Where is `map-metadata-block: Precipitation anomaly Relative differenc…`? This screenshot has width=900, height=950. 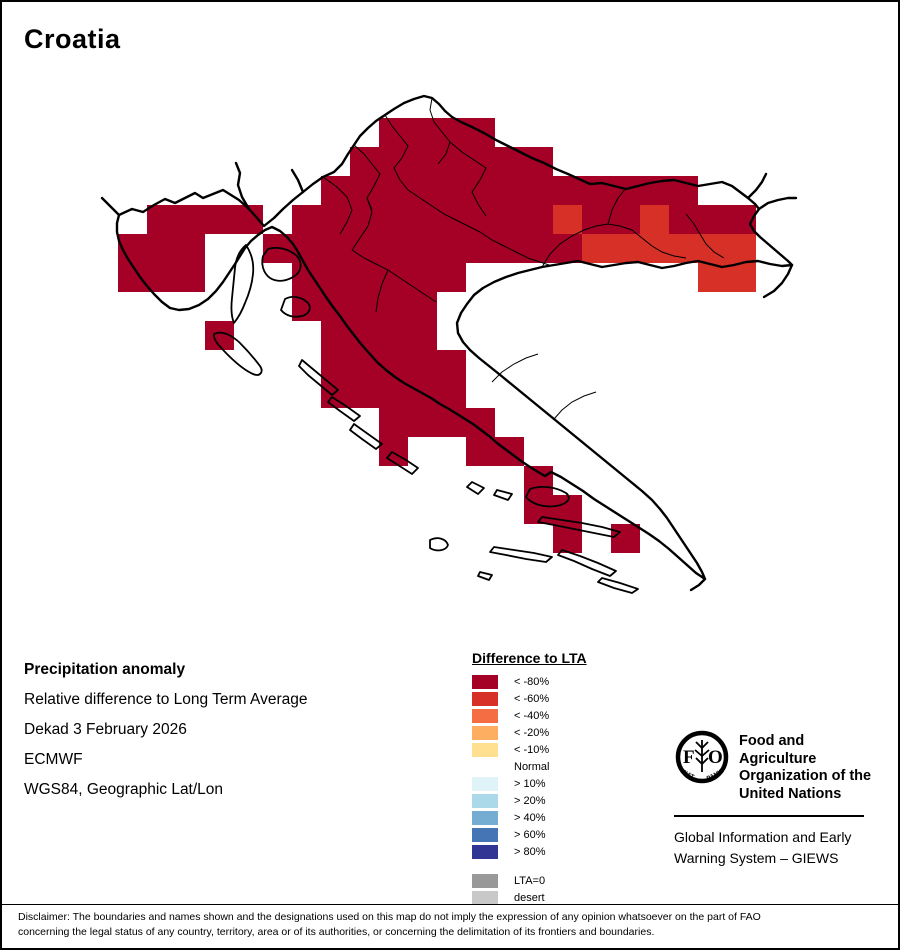
map-metadata-block: Precipitation anomaly Relative differenc… is located at coordinates (166, 730).